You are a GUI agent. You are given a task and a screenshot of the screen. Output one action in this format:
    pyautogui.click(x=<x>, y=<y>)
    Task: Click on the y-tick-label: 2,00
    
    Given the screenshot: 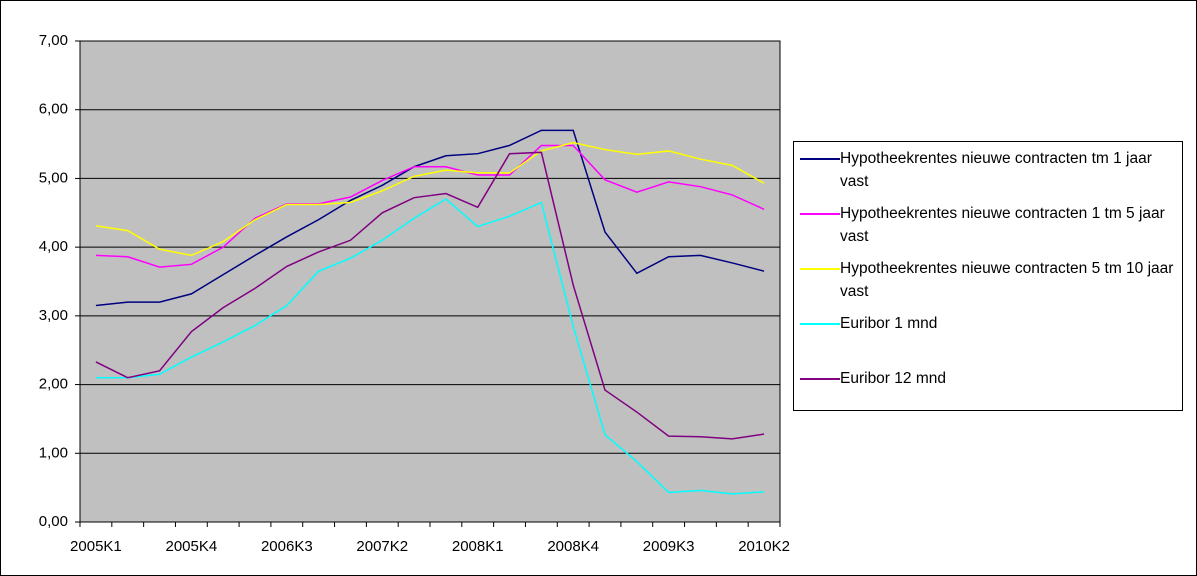 What is the action you would take?
    pyautogui.click(x=53, y=384)
    